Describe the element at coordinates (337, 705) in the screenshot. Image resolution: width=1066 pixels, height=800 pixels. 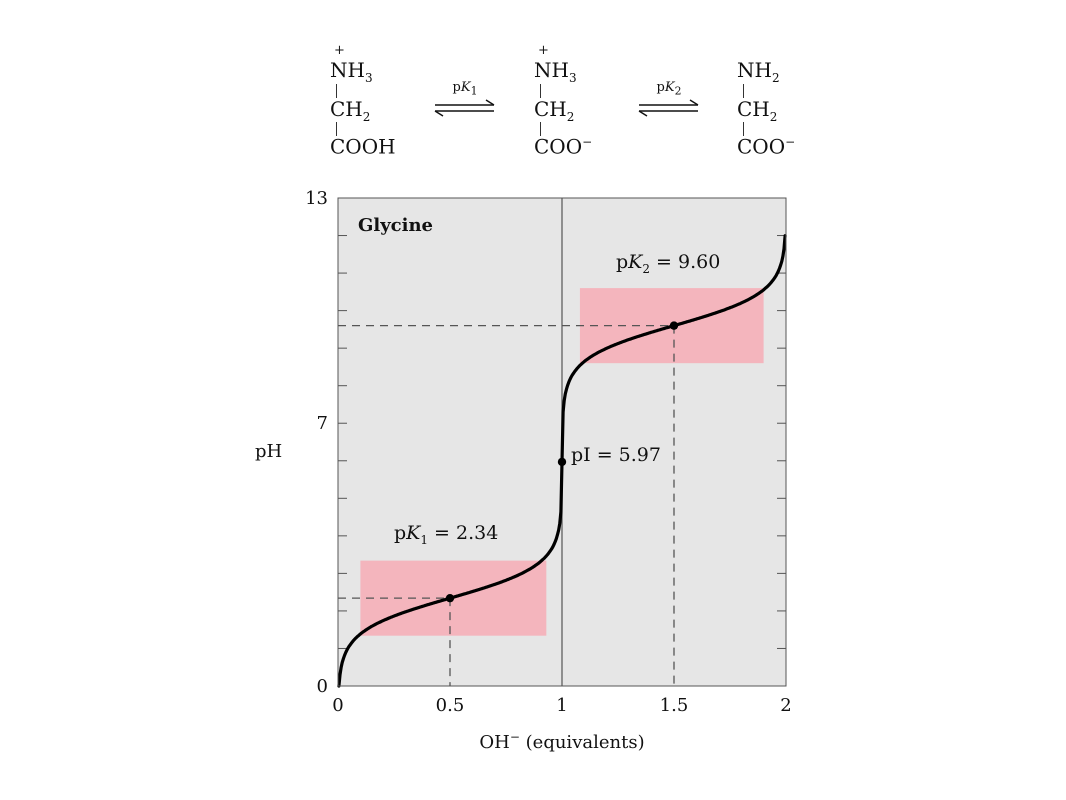
I see `x-tick-label: 0` at that location.